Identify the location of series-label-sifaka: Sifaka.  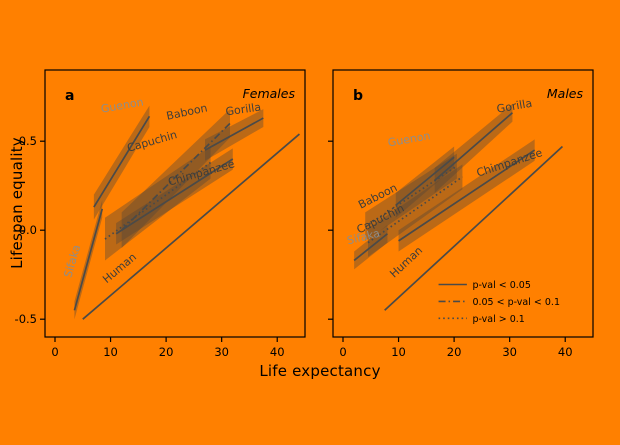
(72, 261).